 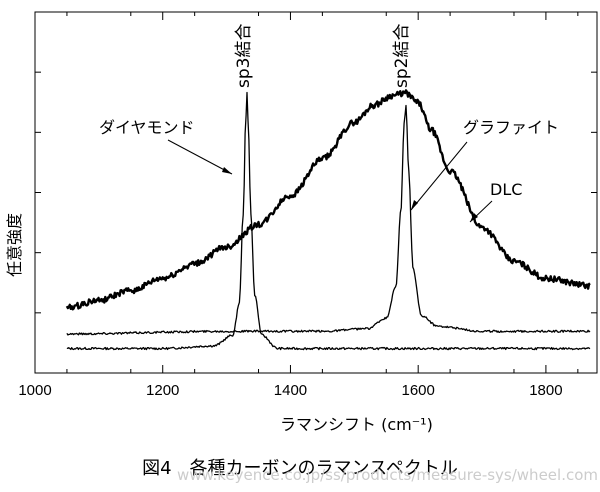 I want to click on x-axis-label: ラマンシフト (cm⁻¹), so click(x=356, y=424).